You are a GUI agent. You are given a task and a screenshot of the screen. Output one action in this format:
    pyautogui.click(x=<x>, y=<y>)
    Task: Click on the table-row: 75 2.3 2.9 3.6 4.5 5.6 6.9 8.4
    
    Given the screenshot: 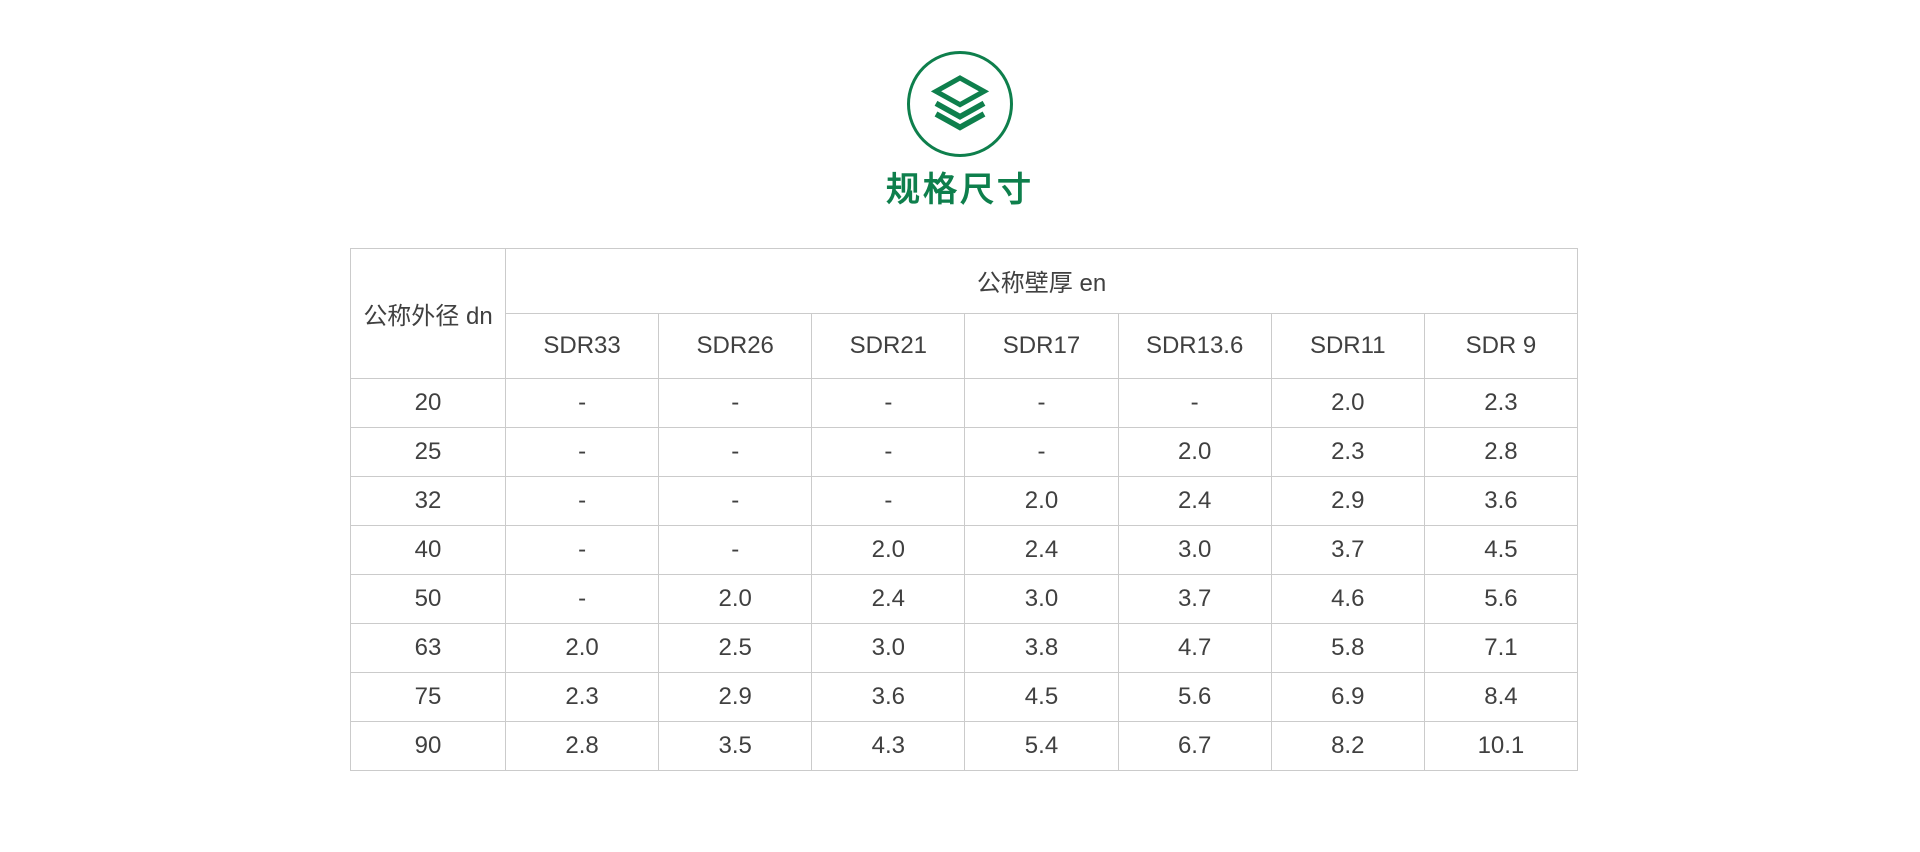 What is the action you would take?
    pyautogui.click(x=964, y=696)
    